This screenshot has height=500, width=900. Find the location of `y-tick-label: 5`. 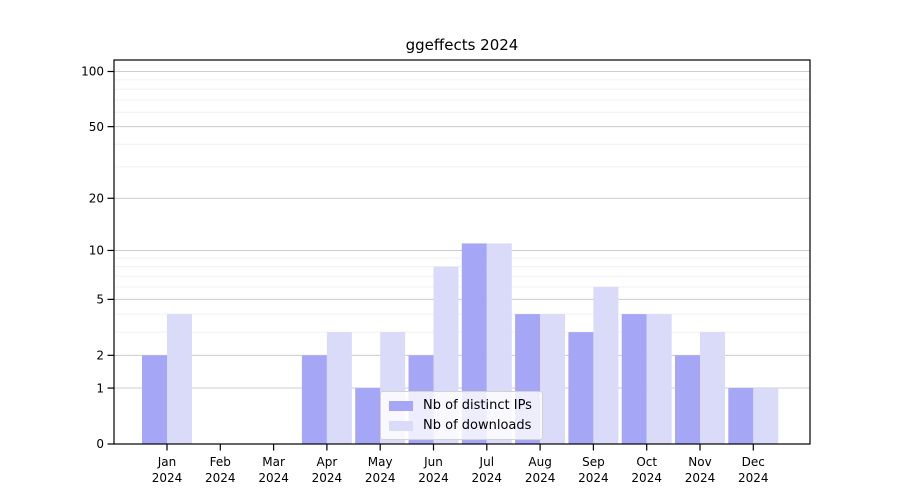

y-tick-label: 5 is located at coordinates (100, 300).